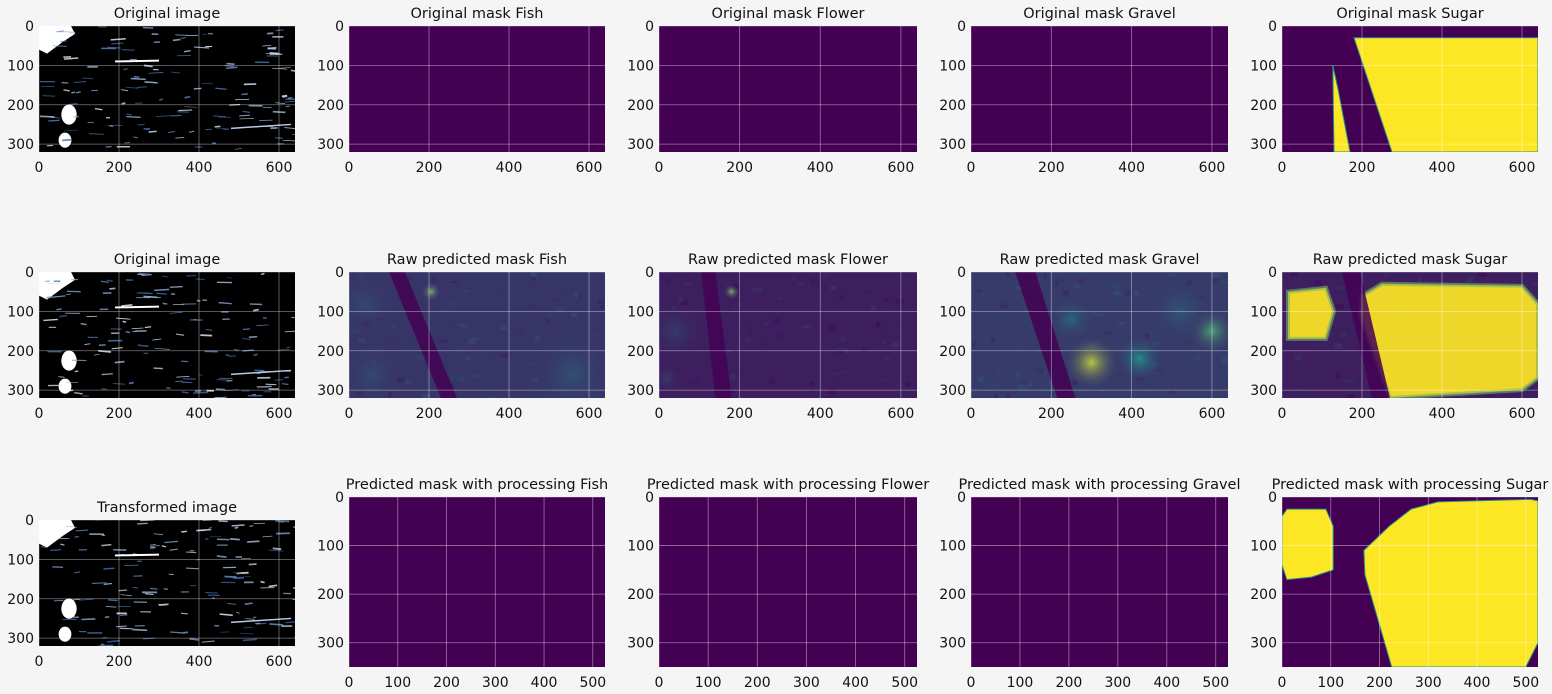 Image resolution: width=1552 pixels, height=694 pixels. Describe the element at coordinates (904, 683) in the screenshot. I see `x-tick-label: 500` at that location.